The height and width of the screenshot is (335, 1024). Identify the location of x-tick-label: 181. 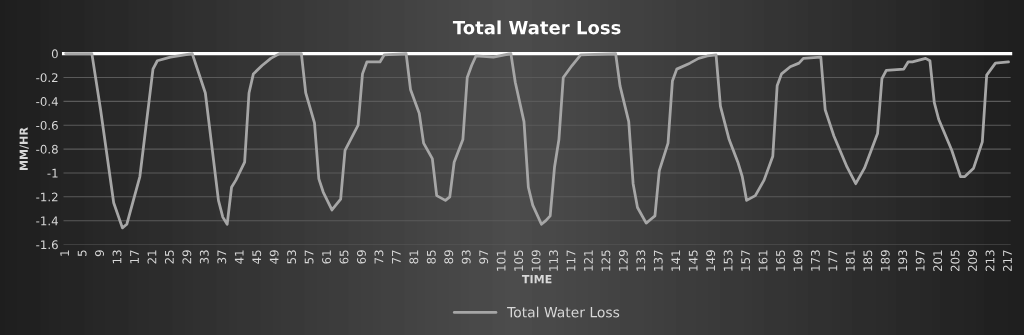
(850, 260).